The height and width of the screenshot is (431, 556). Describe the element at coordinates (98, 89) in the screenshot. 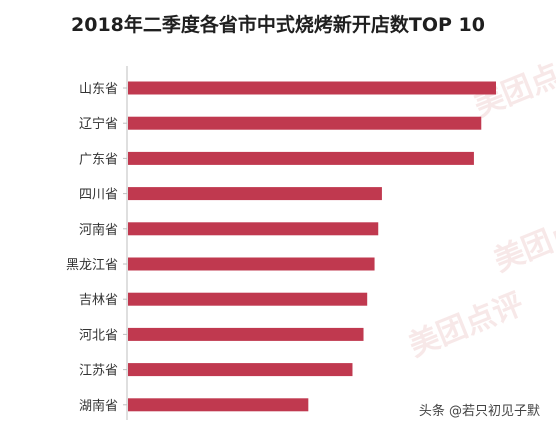

I see `category-label: 山东省` at that location.